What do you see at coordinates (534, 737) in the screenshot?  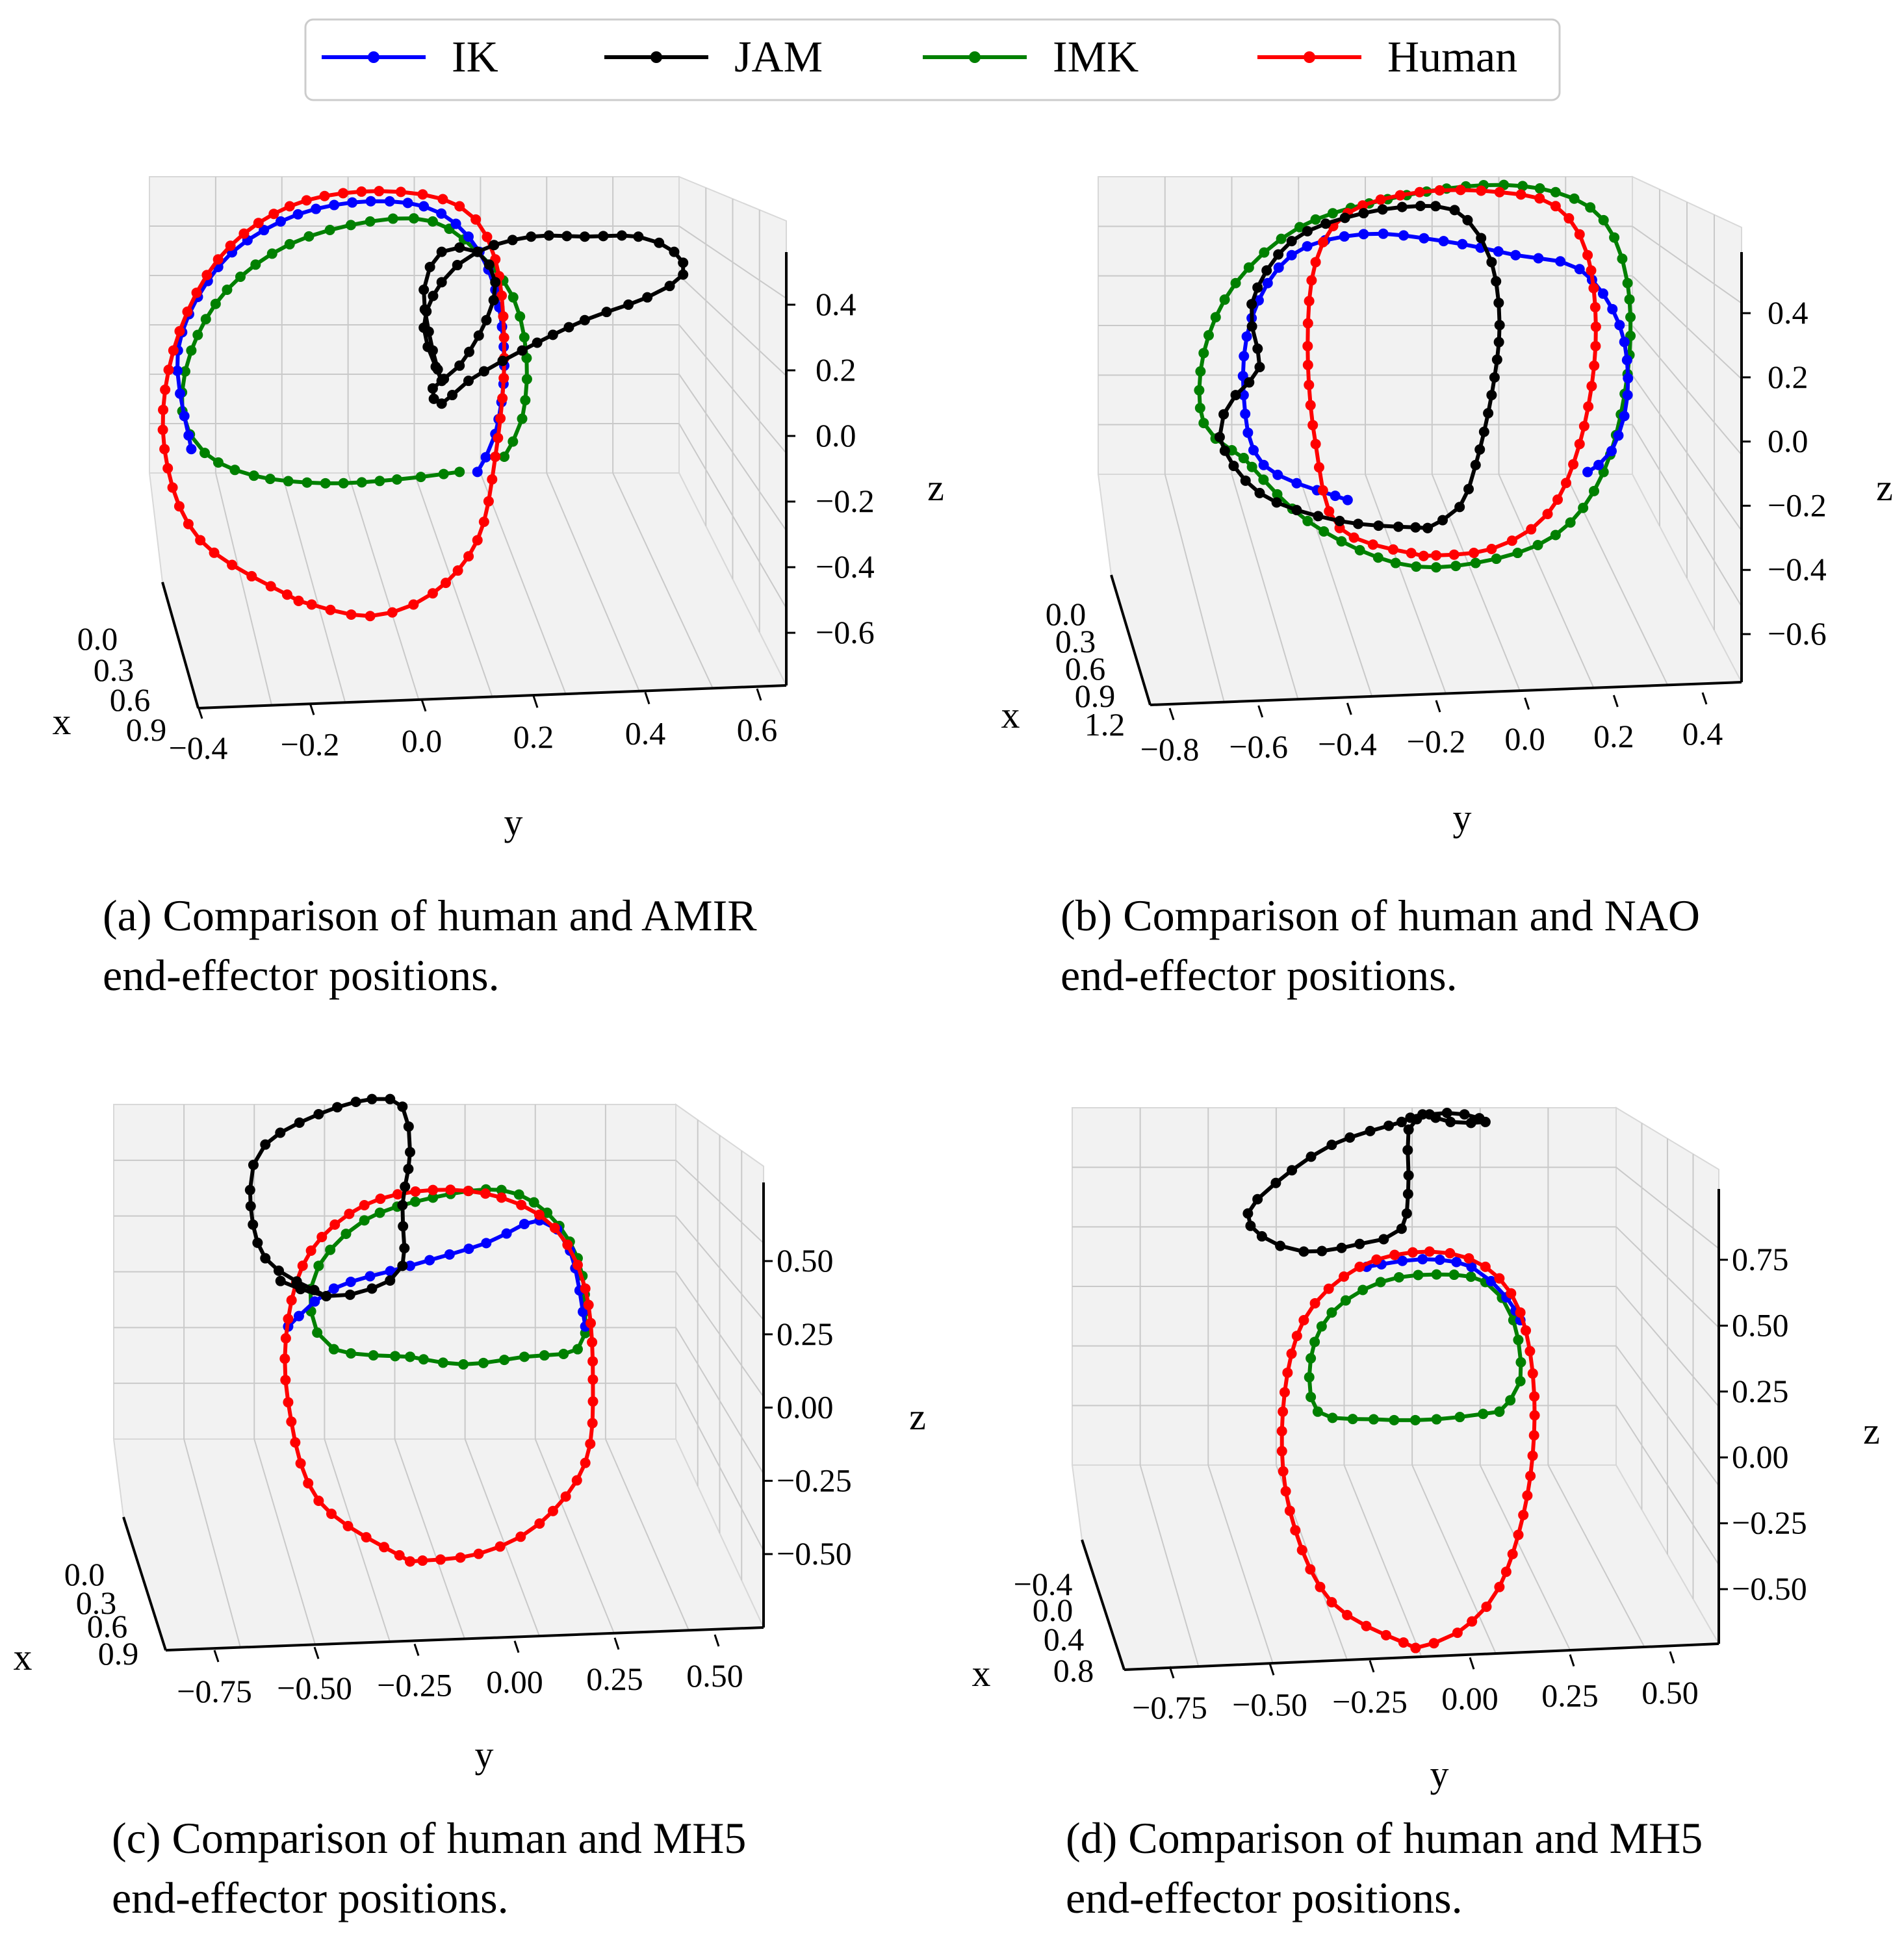 I see `y-tick-label: 0.2` at bounding box center [534, 737].